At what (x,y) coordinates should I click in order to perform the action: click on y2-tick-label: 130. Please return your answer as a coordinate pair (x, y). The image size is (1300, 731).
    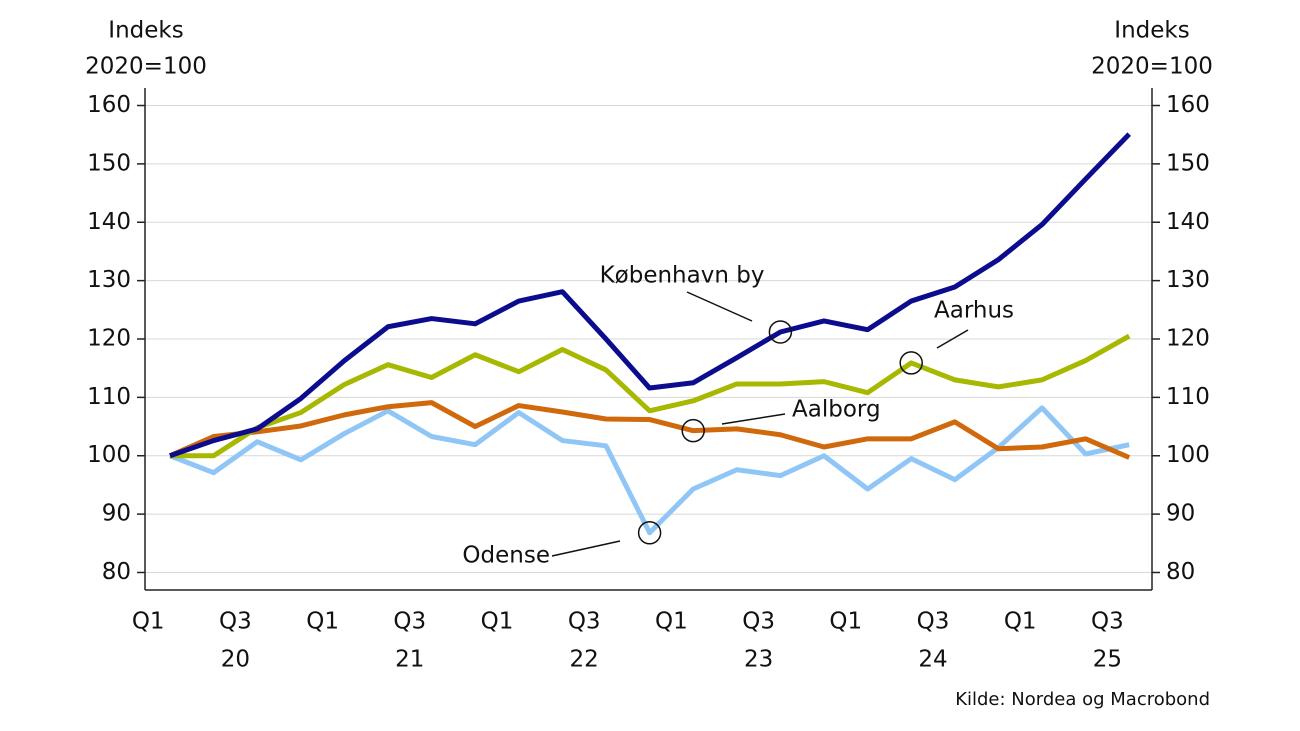
    Looking at the image, I should click on (1188, 280).